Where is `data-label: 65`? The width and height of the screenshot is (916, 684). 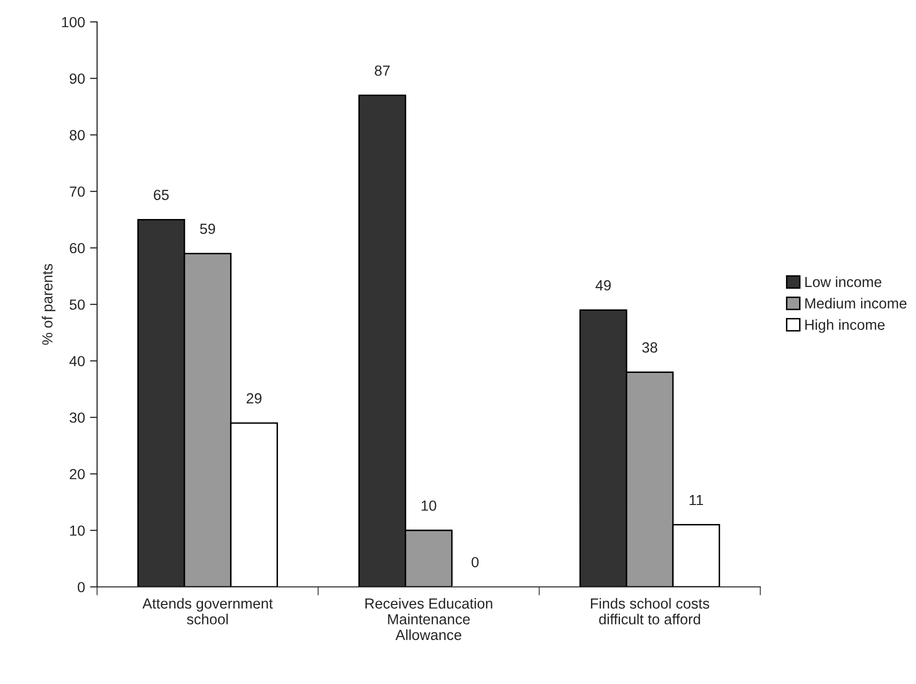 data-label: 65 is located at coordinates (161, 195).